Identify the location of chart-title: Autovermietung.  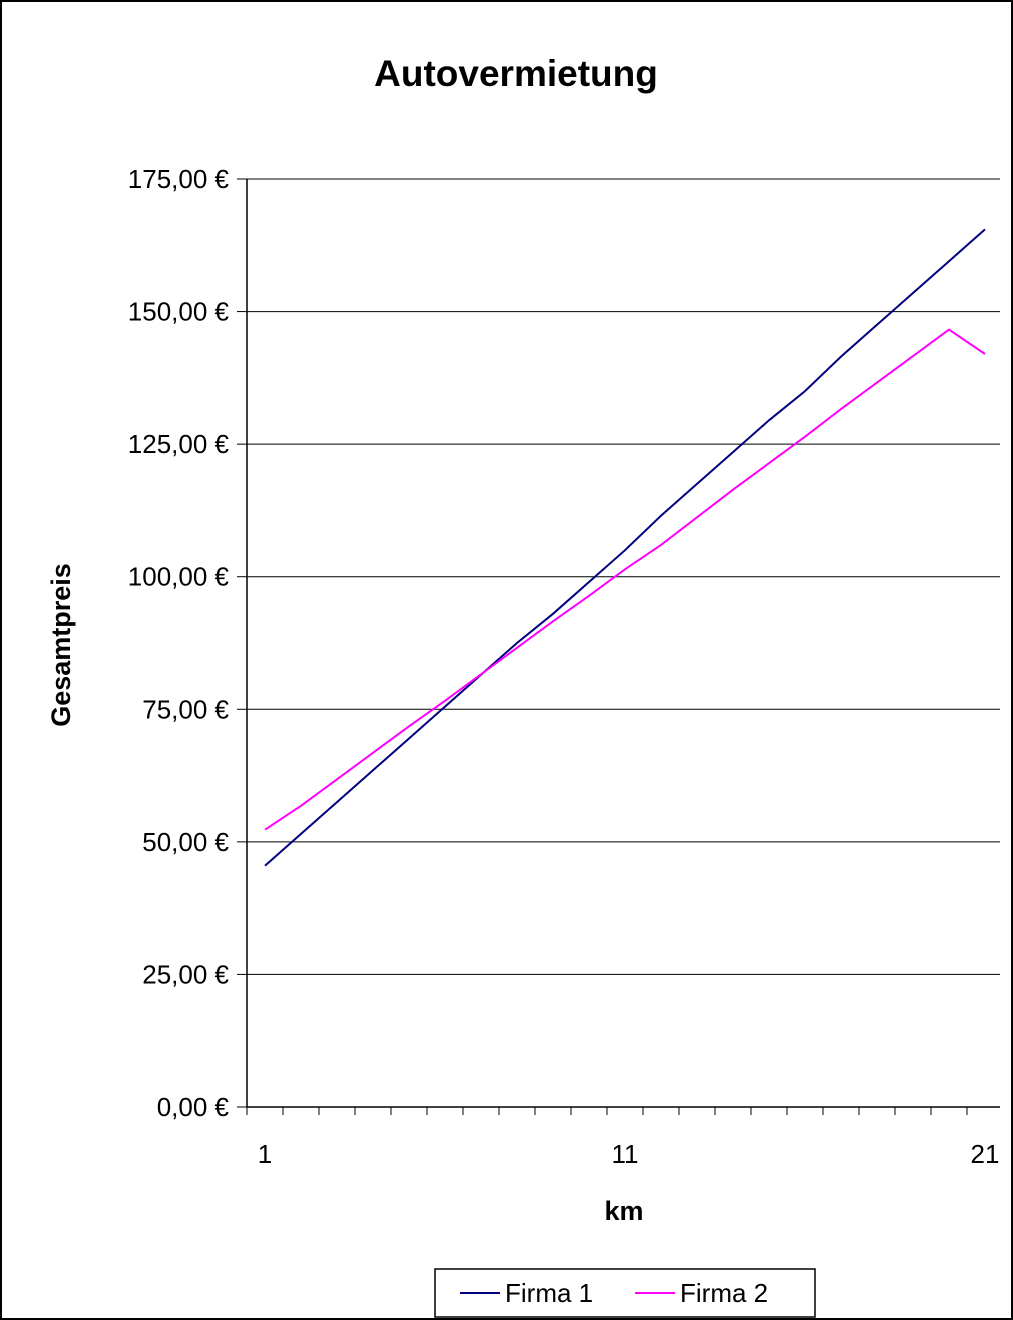
(516, 73).